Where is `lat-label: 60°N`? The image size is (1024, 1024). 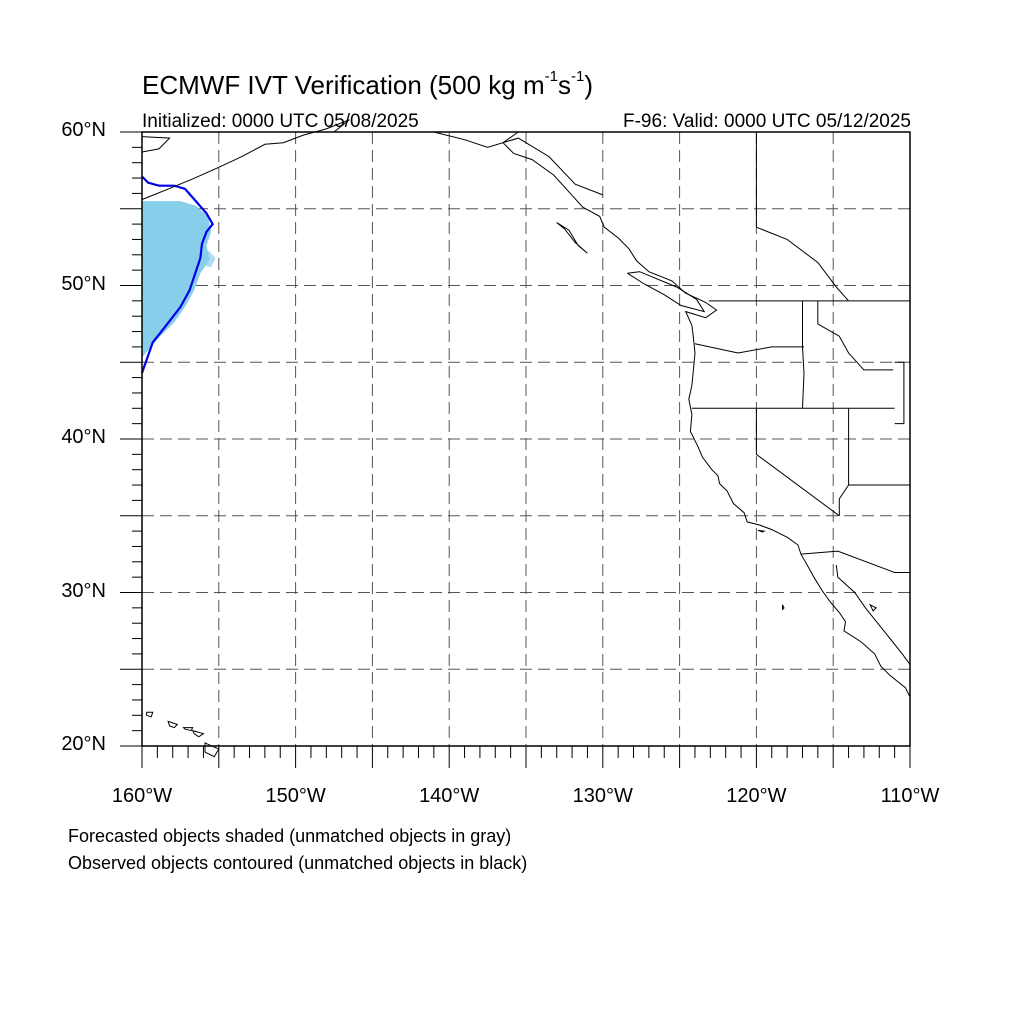
lat-label: 60°N is located at coordinates (83, 130).